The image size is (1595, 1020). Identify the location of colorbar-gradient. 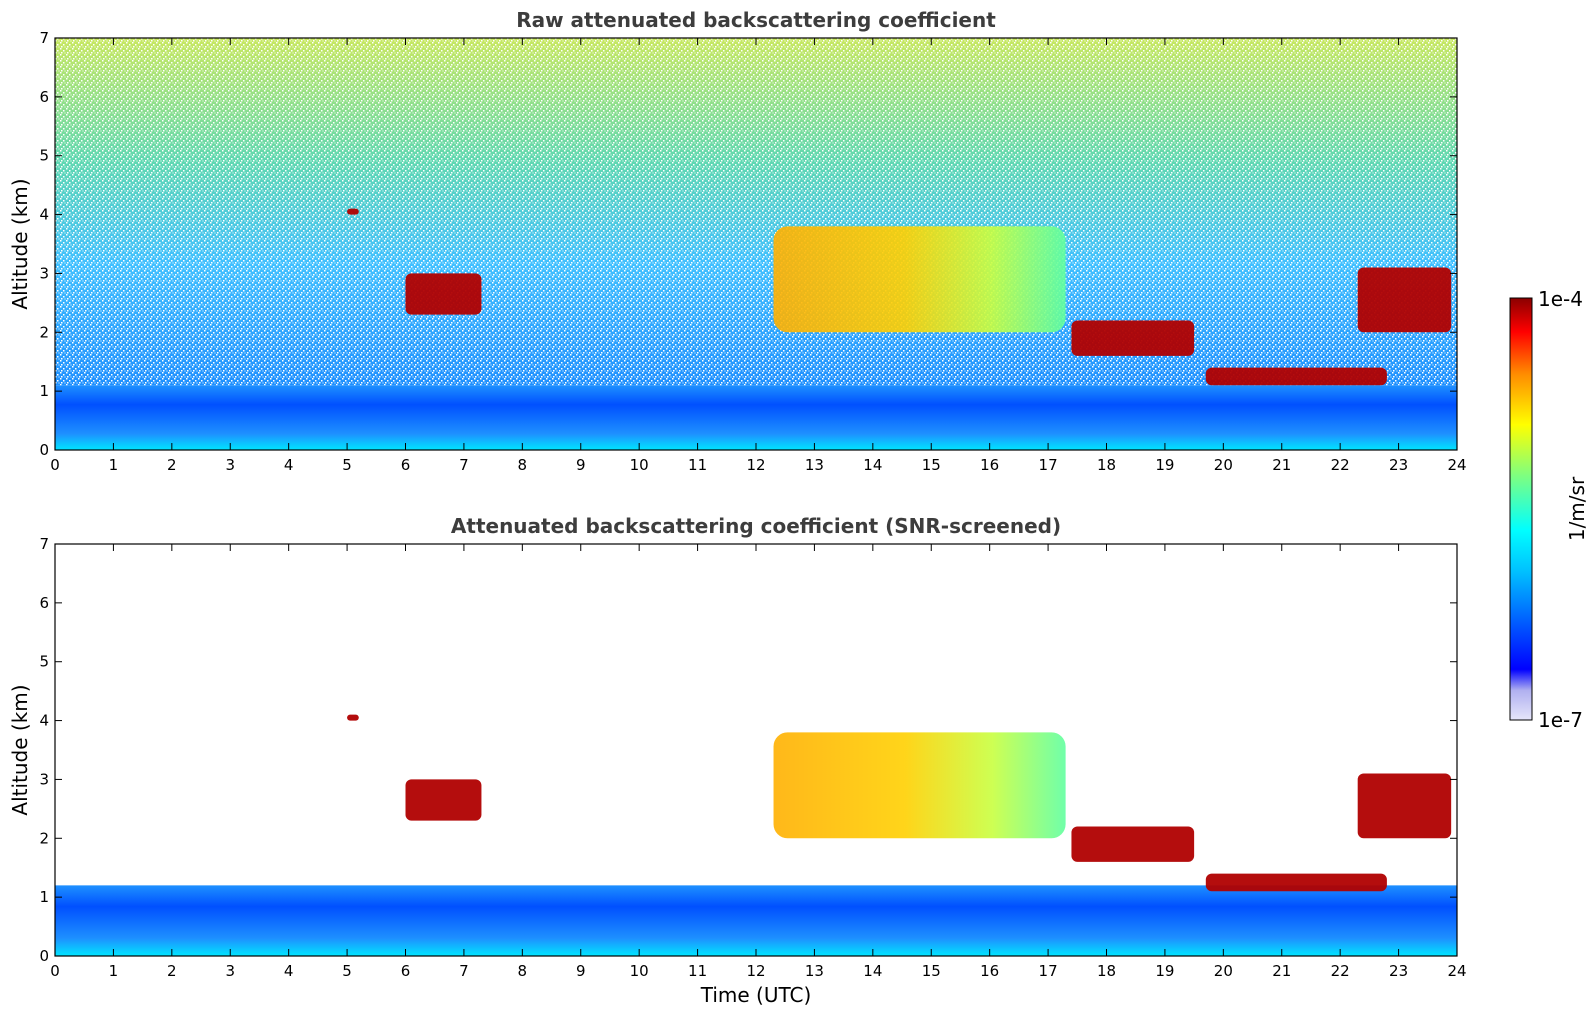
(1521, 509).